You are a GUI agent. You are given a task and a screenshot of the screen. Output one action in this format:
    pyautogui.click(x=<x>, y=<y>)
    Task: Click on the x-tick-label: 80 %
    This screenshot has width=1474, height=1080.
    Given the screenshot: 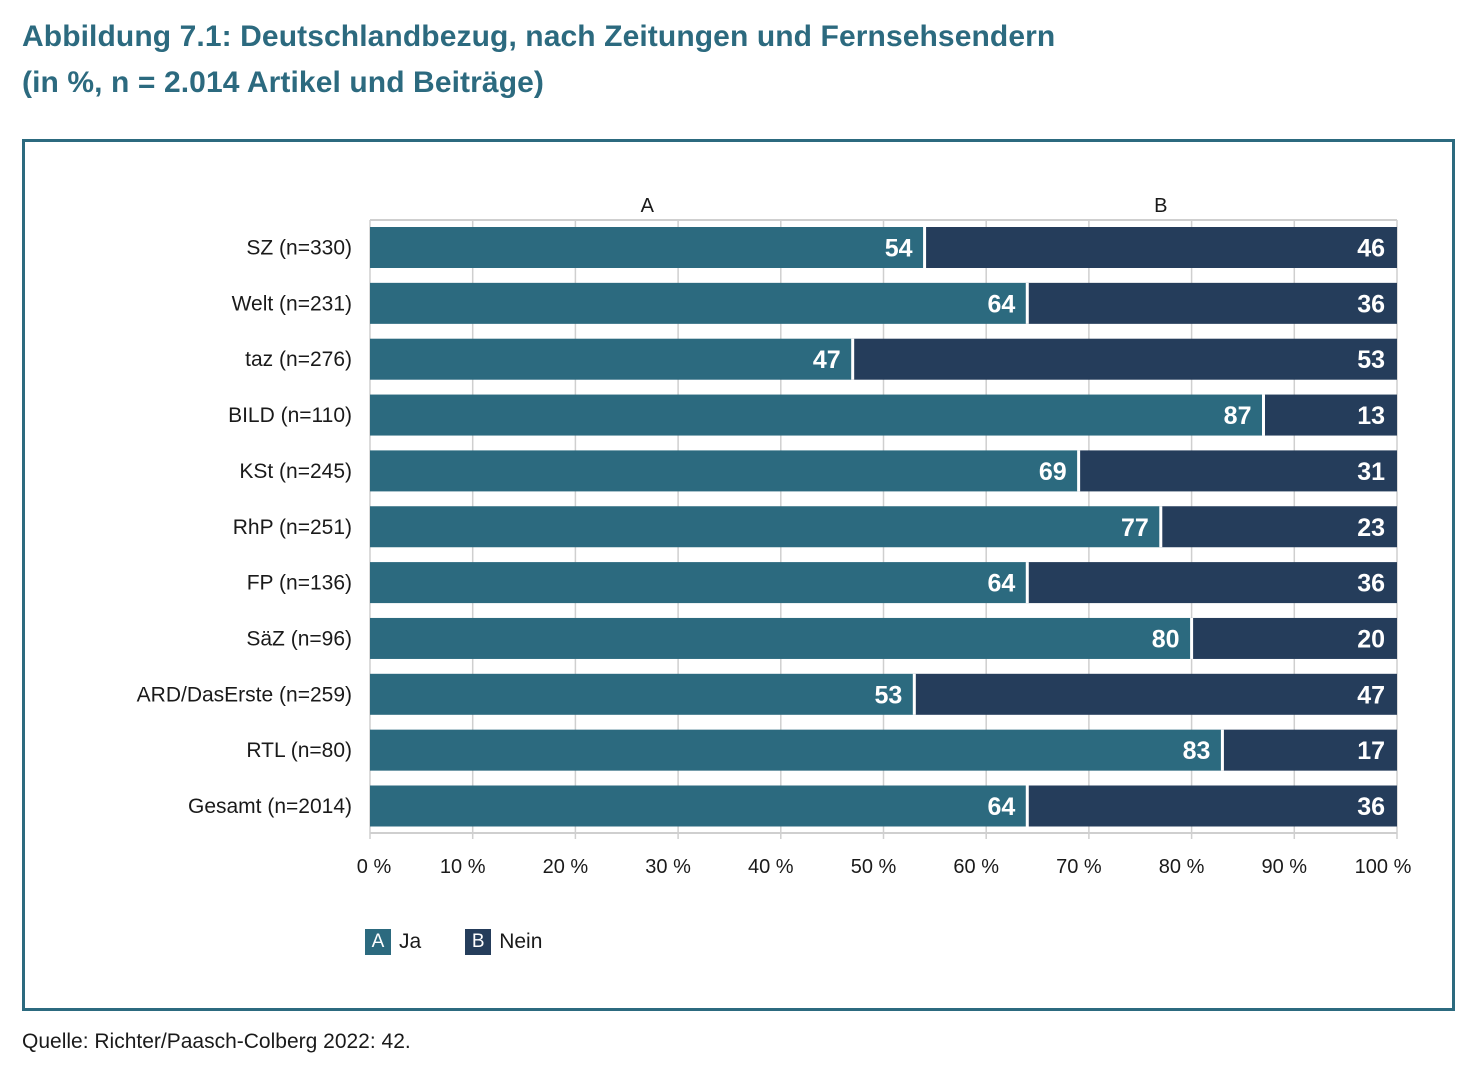 What is the action you would take?
    pyautogui.click(x=1182, y=867)
    